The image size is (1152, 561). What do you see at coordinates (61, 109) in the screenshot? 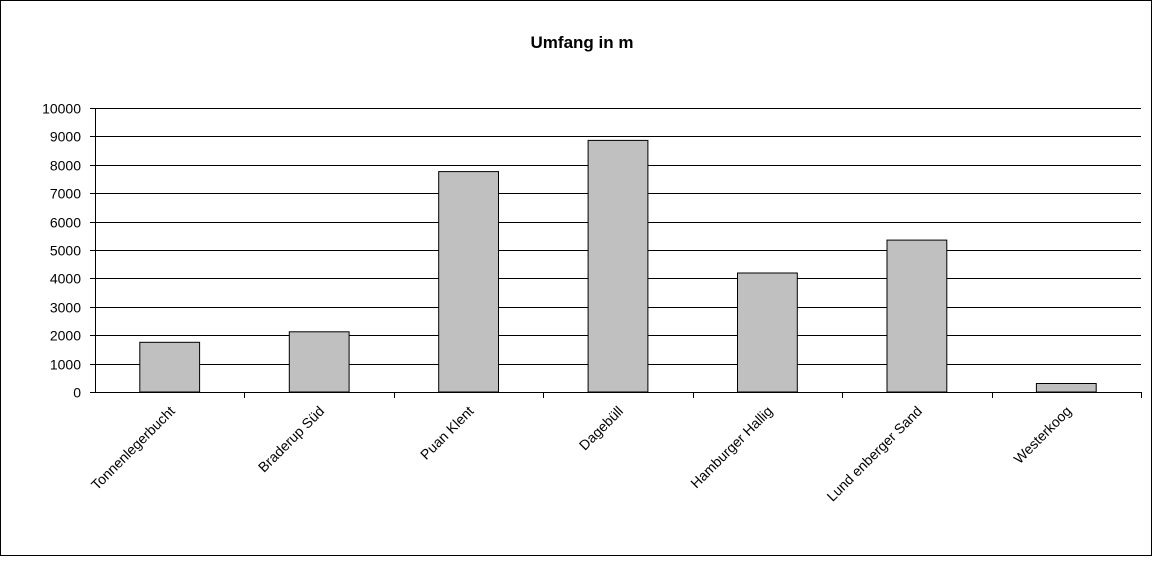
I see `y-tick-label: 10000` at bounding box center [61, 109].